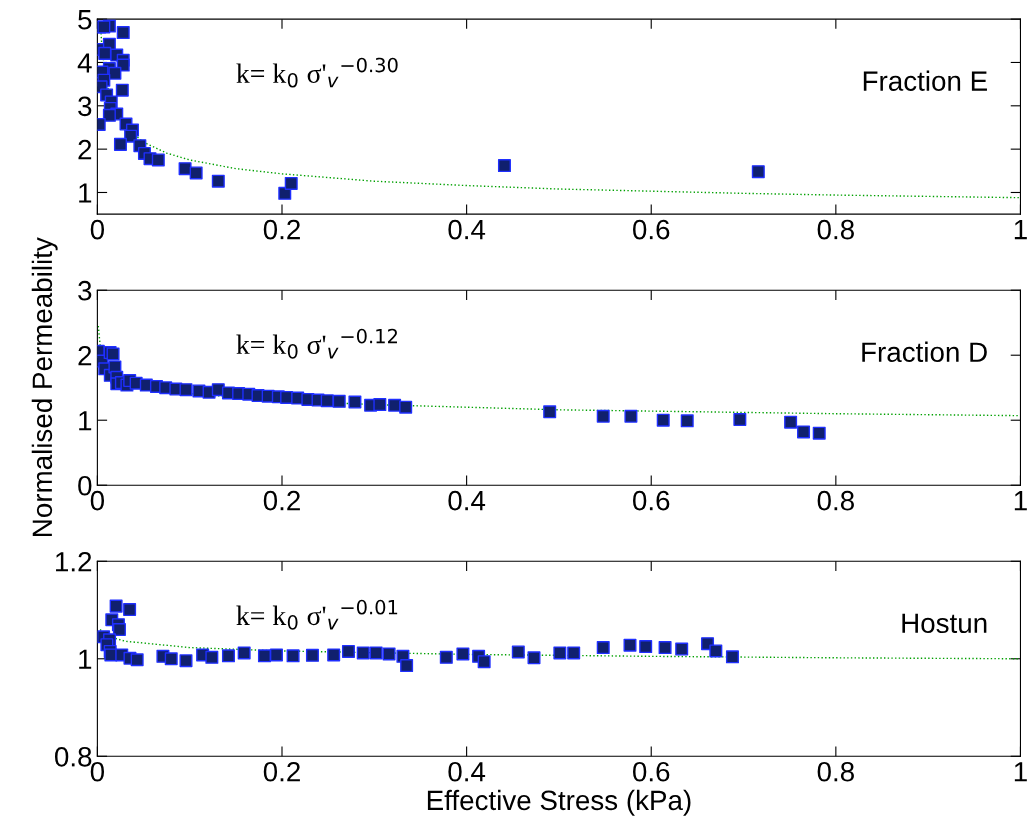  Describe the element at coordinates (559, 802) in the screenshot. I see `x-axis-title: Effective Stress (kPa)` at that location.